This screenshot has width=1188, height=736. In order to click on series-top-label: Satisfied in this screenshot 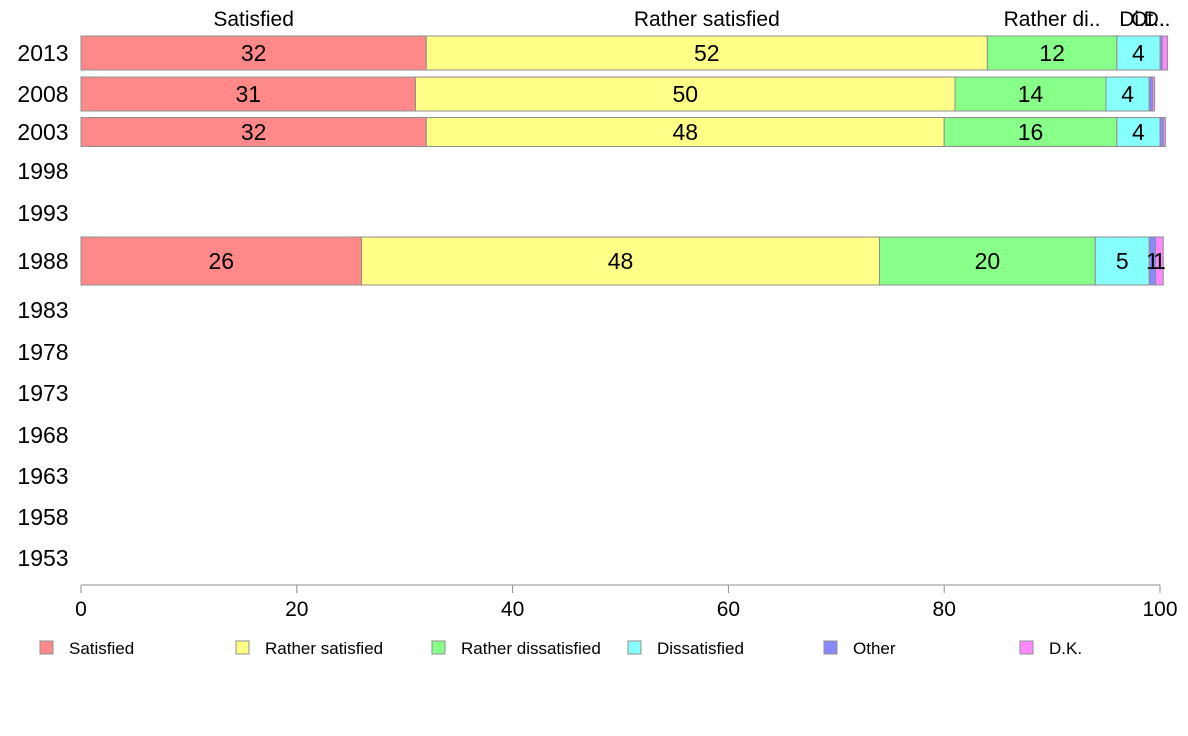, I will do `click(253, 19)`.